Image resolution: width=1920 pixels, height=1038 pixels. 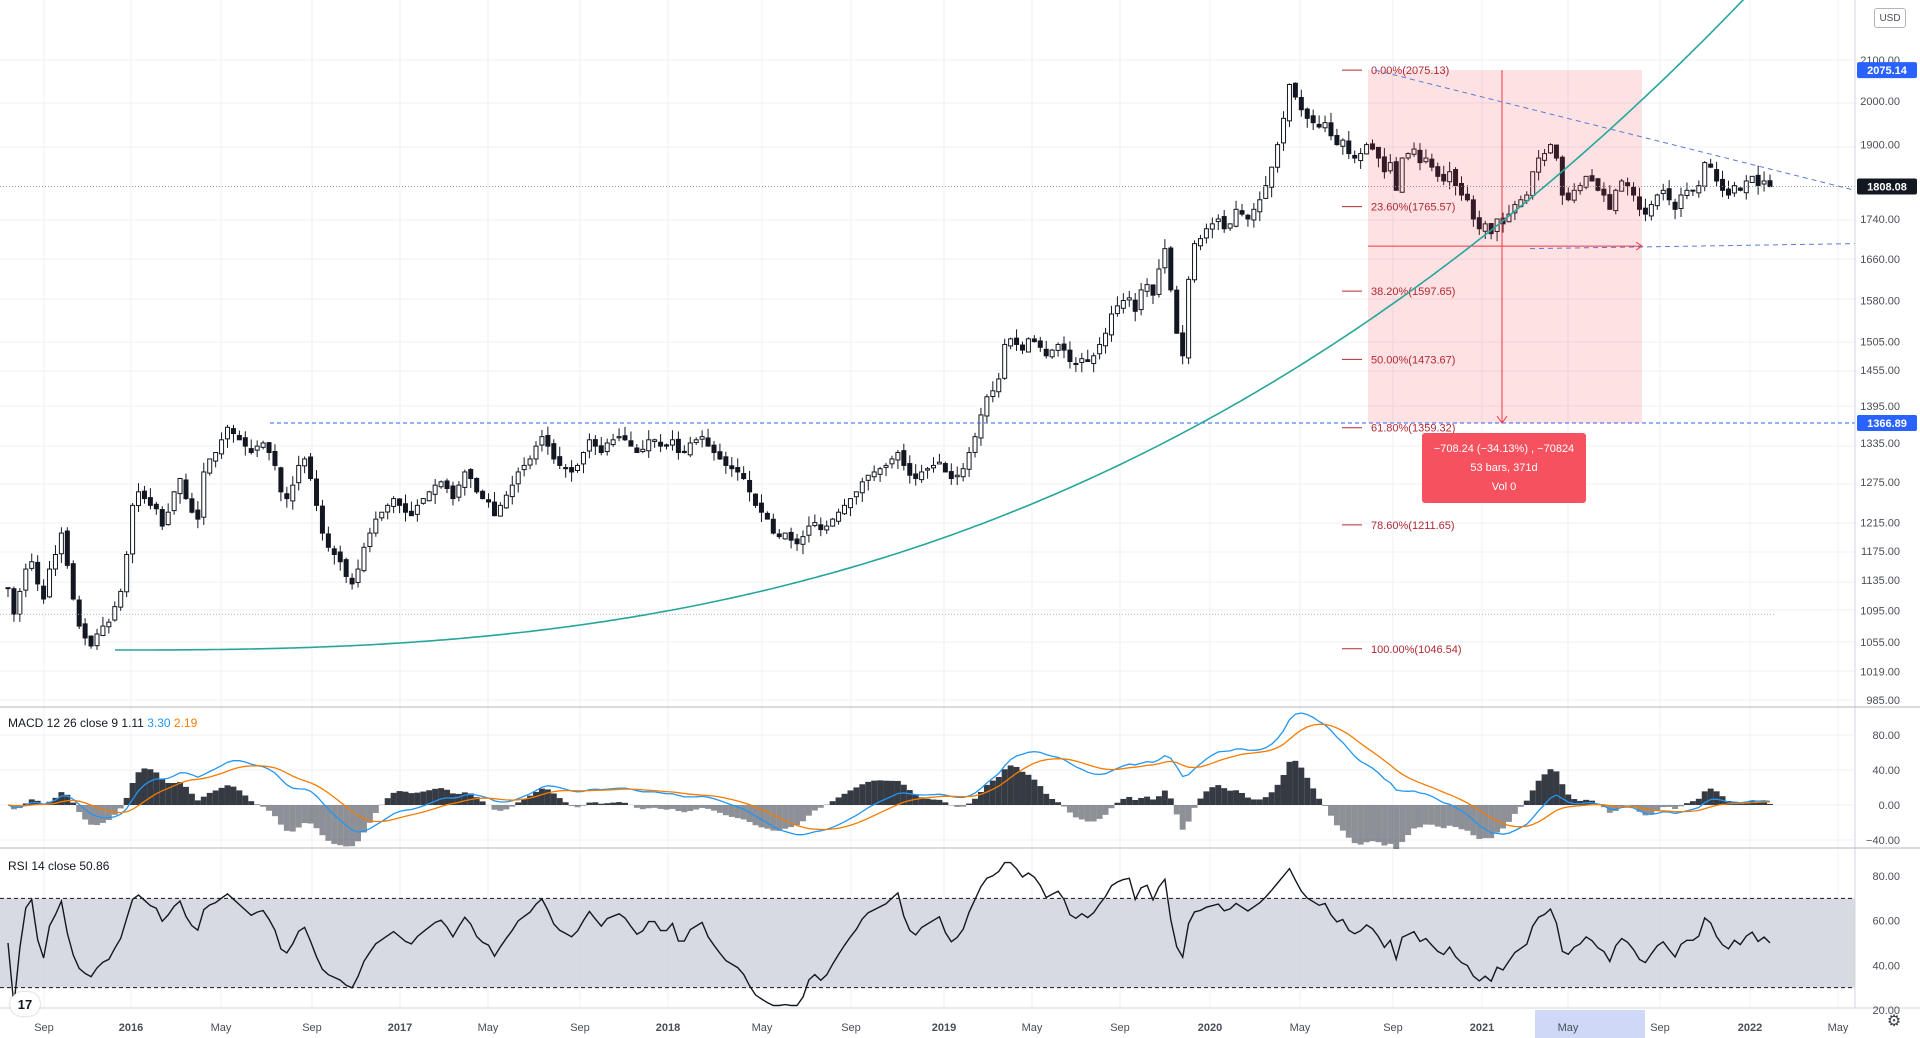 I want to click on macd-tick-label: 80.00, so click(x=1886, y=736).